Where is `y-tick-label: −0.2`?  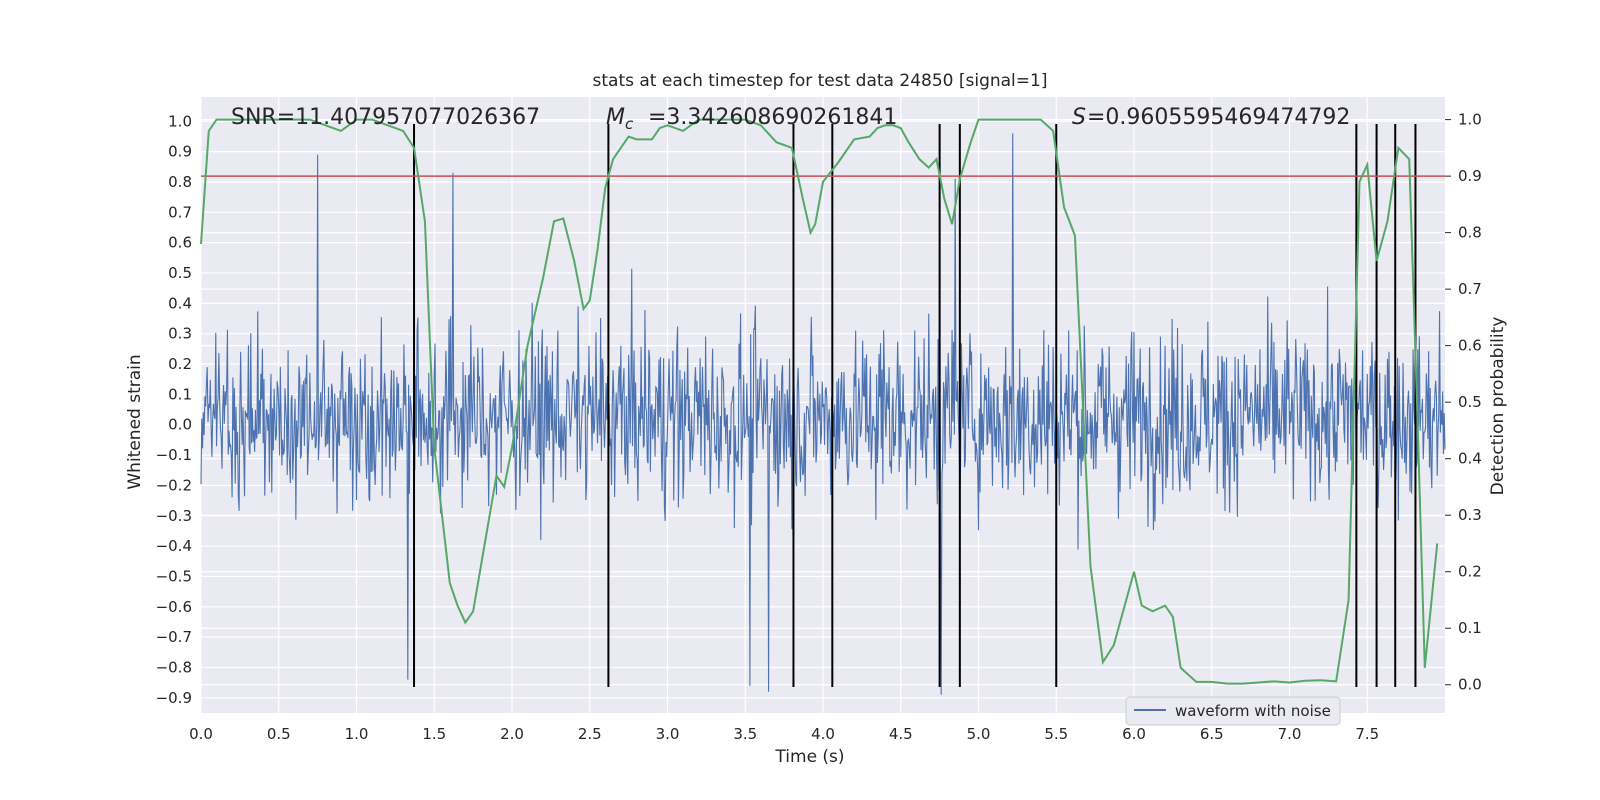
y-tick-label: −0.2 is located at coordinates (174, 485).